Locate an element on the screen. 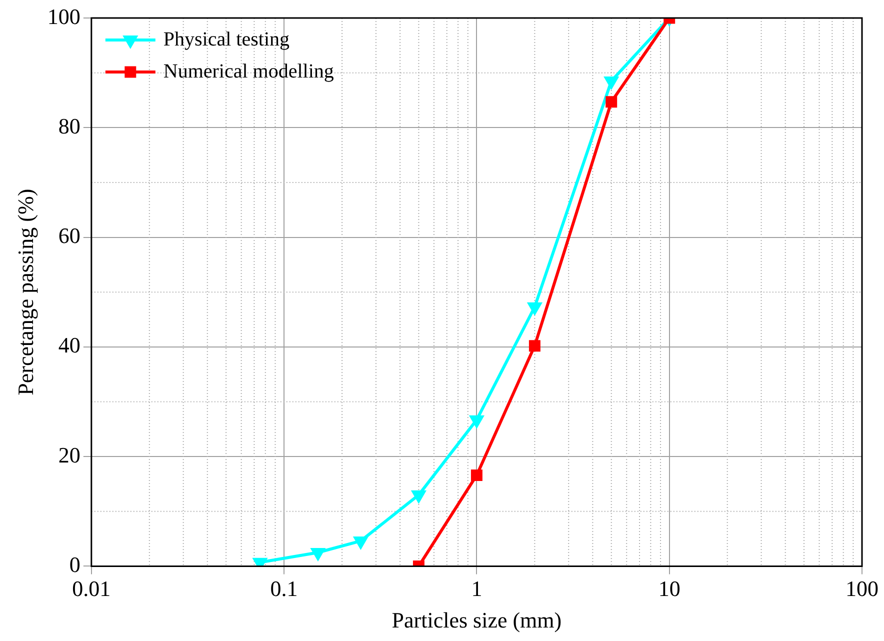  y-tick-label: 20 is located at coordinates (69, 455).